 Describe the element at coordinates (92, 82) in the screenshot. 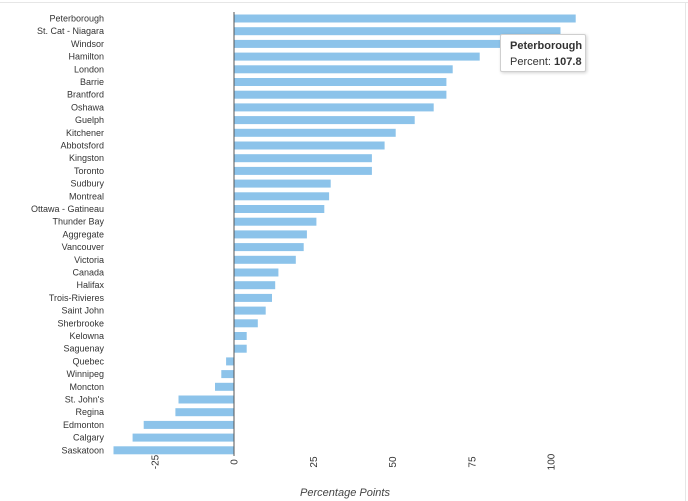

I see `category-label: Barrie` at that location.